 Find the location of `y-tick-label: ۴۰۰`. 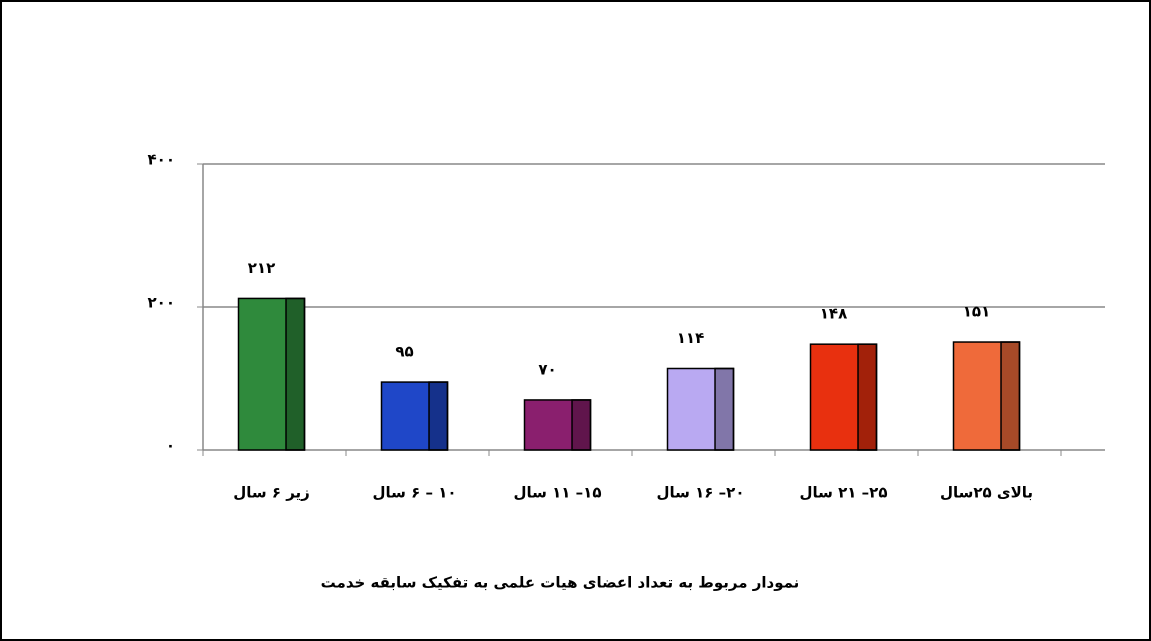

y-tick-label: ۴۰۰ is located at coordinates (161, 160).